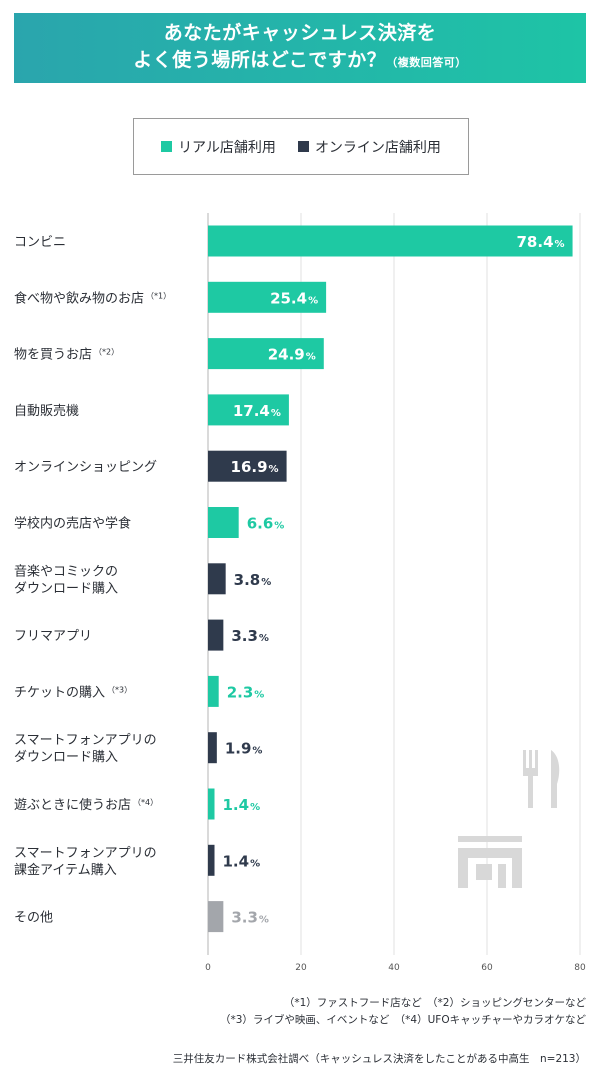 This screenshot has width=600, height=1075. I want to click on category-label-line: 音楽やコミックの, so click(66, 571).